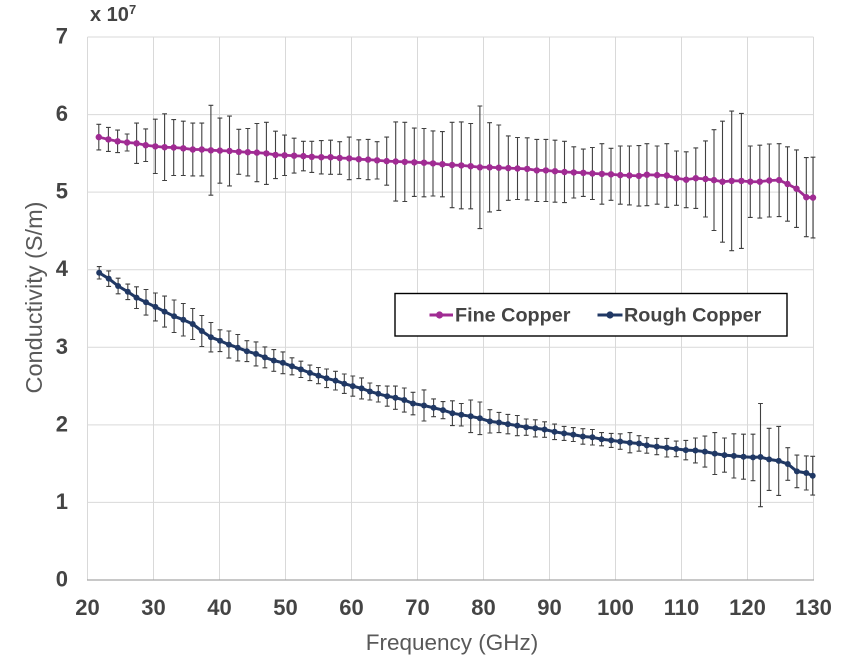 The image size is (849, 661). I want to click on svg-text: 2, so click(62, 423).